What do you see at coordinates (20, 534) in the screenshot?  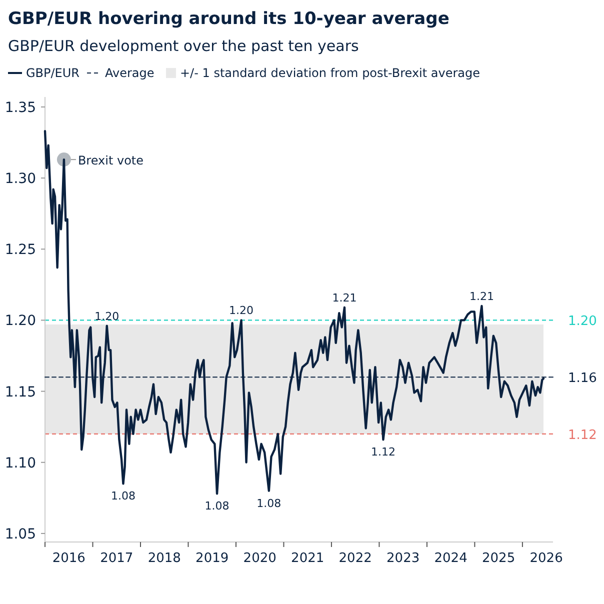 I see `y-tick-label: 1.05` at bounding box center [20, 534].